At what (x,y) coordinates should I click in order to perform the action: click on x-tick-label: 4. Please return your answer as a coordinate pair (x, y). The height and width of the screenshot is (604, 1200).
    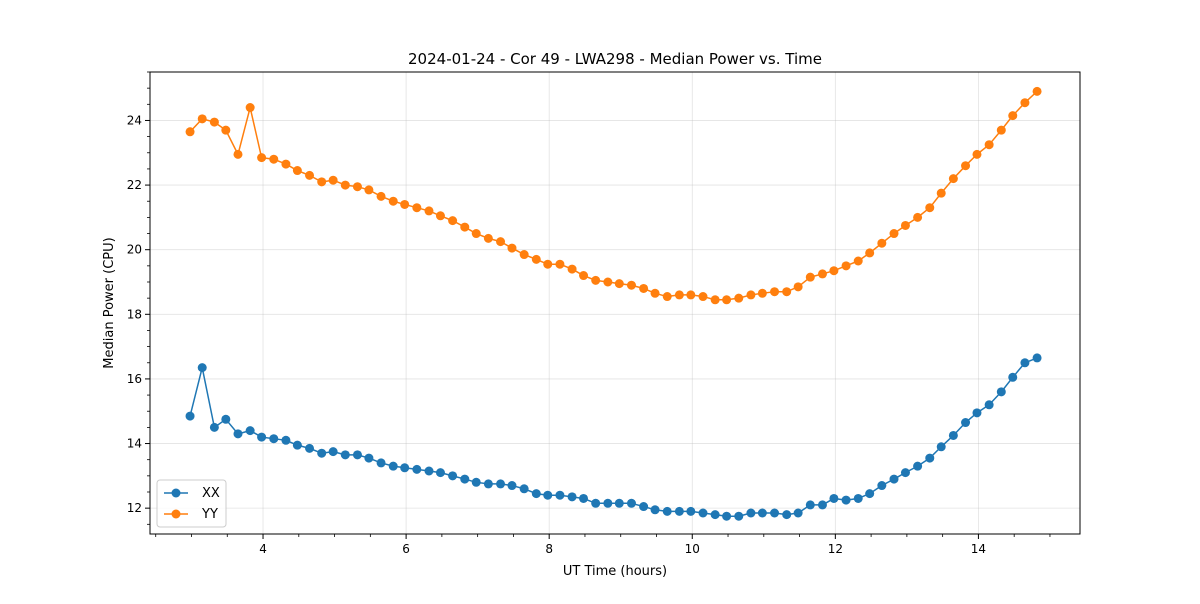
    Looking at the image, I should click on (263, 549).